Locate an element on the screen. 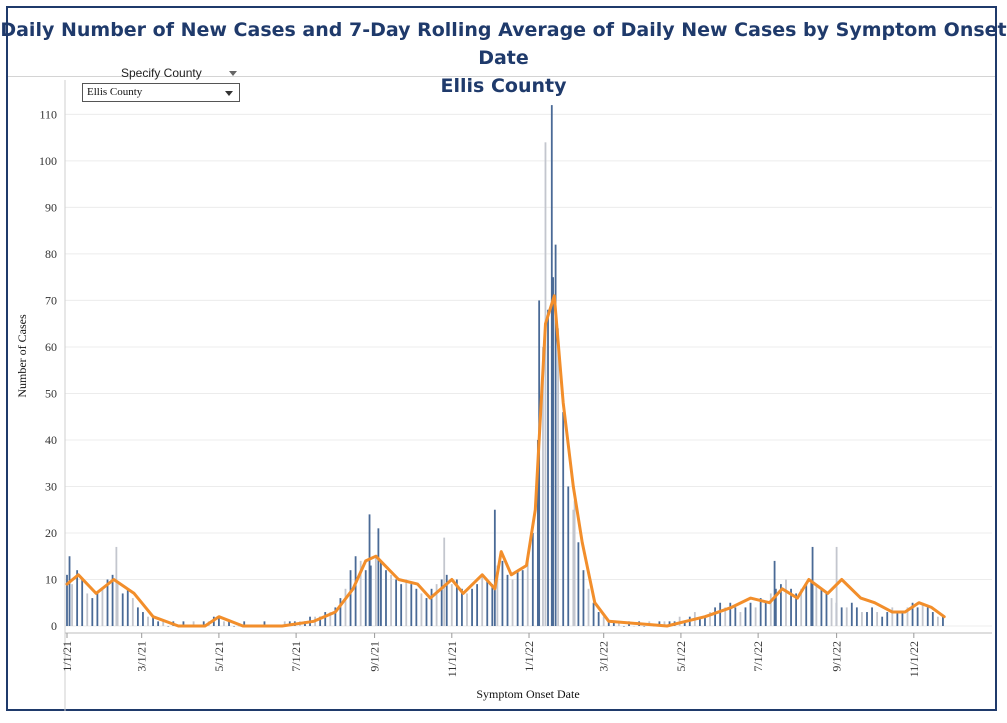  y-tick-label: 100 is located at coordinates (48, 161).